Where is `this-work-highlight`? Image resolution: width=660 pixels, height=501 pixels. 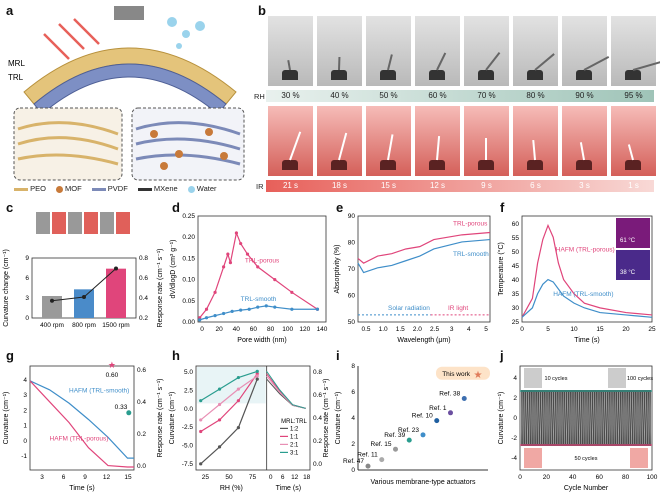 this-work-highlight is located at coordinates (463, 373).